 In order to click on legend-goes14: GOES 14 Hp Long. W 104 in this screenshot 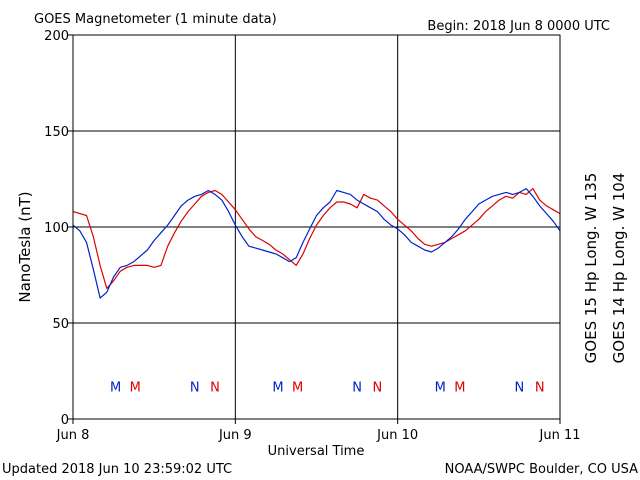, I will do `click(619, 268)`.